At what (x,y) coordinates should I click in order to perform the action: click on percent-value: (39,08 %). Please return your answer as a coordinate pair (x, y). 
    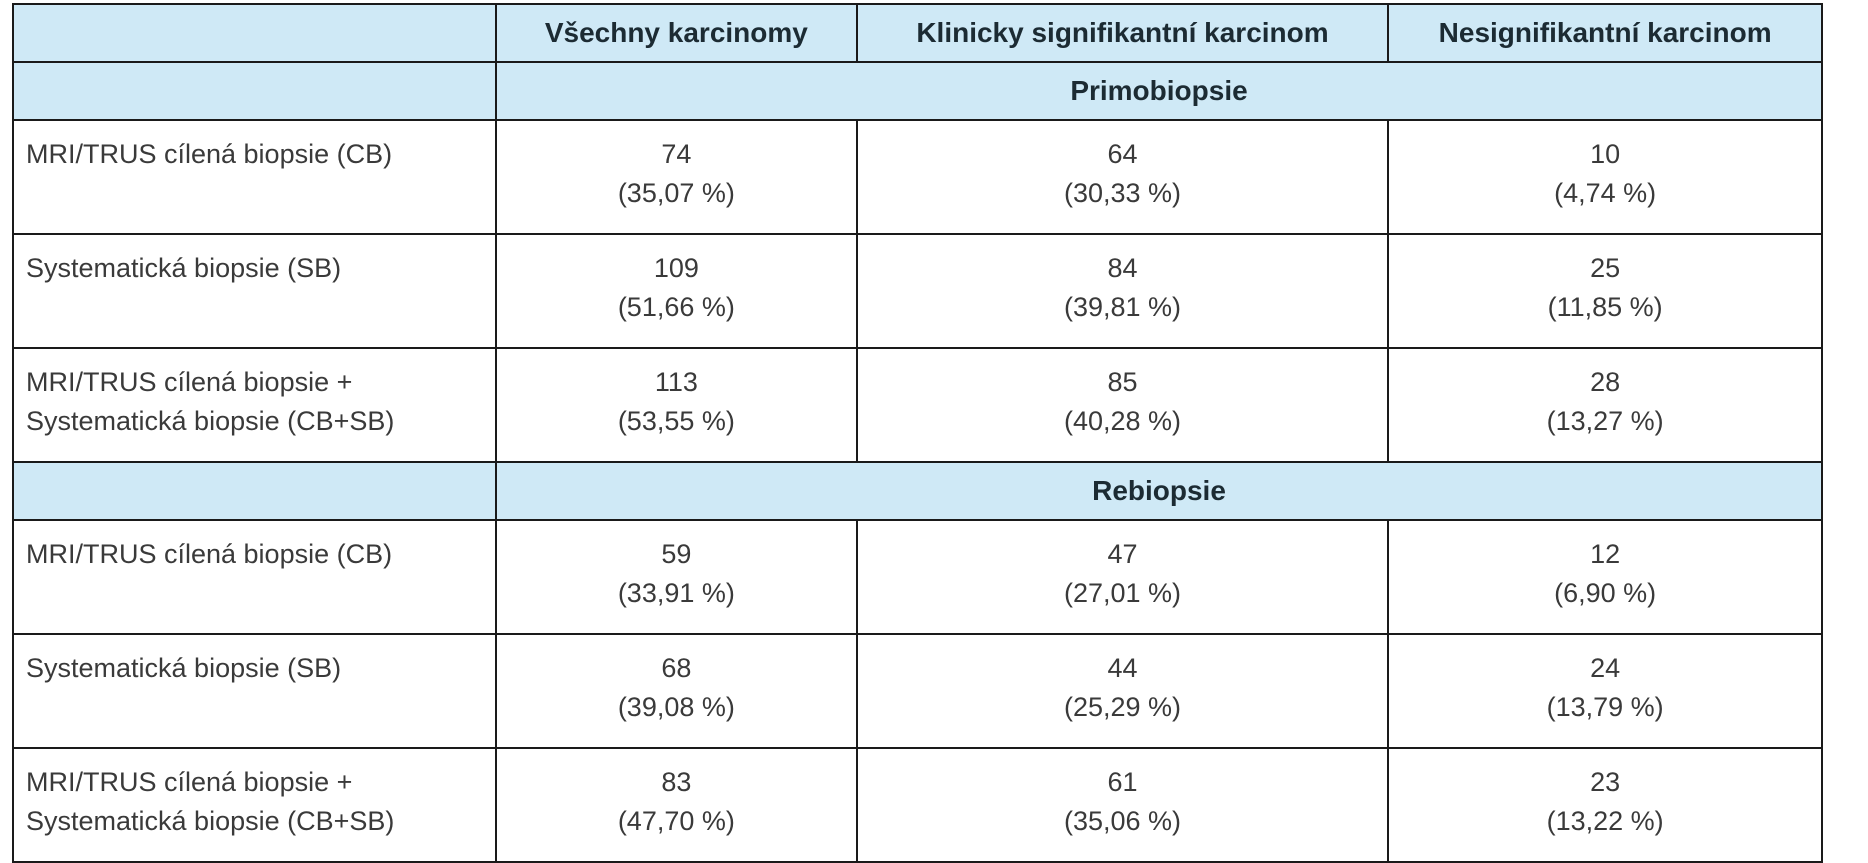
    Looking at the image, I should click on (676, 707).